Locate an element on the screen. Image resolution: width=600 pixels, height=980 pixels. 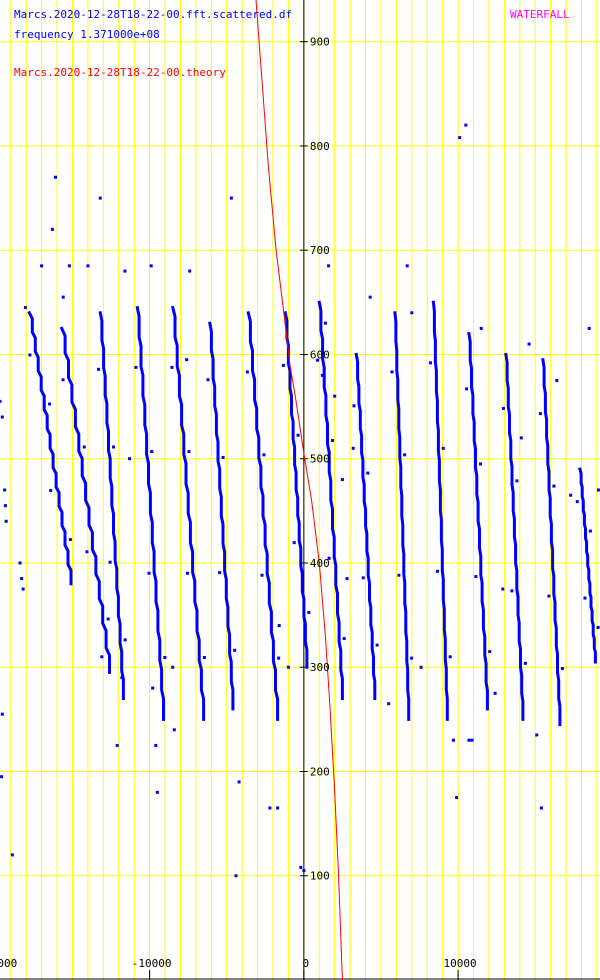
y-tick-label: 400 is located at coordinates (320, 563).